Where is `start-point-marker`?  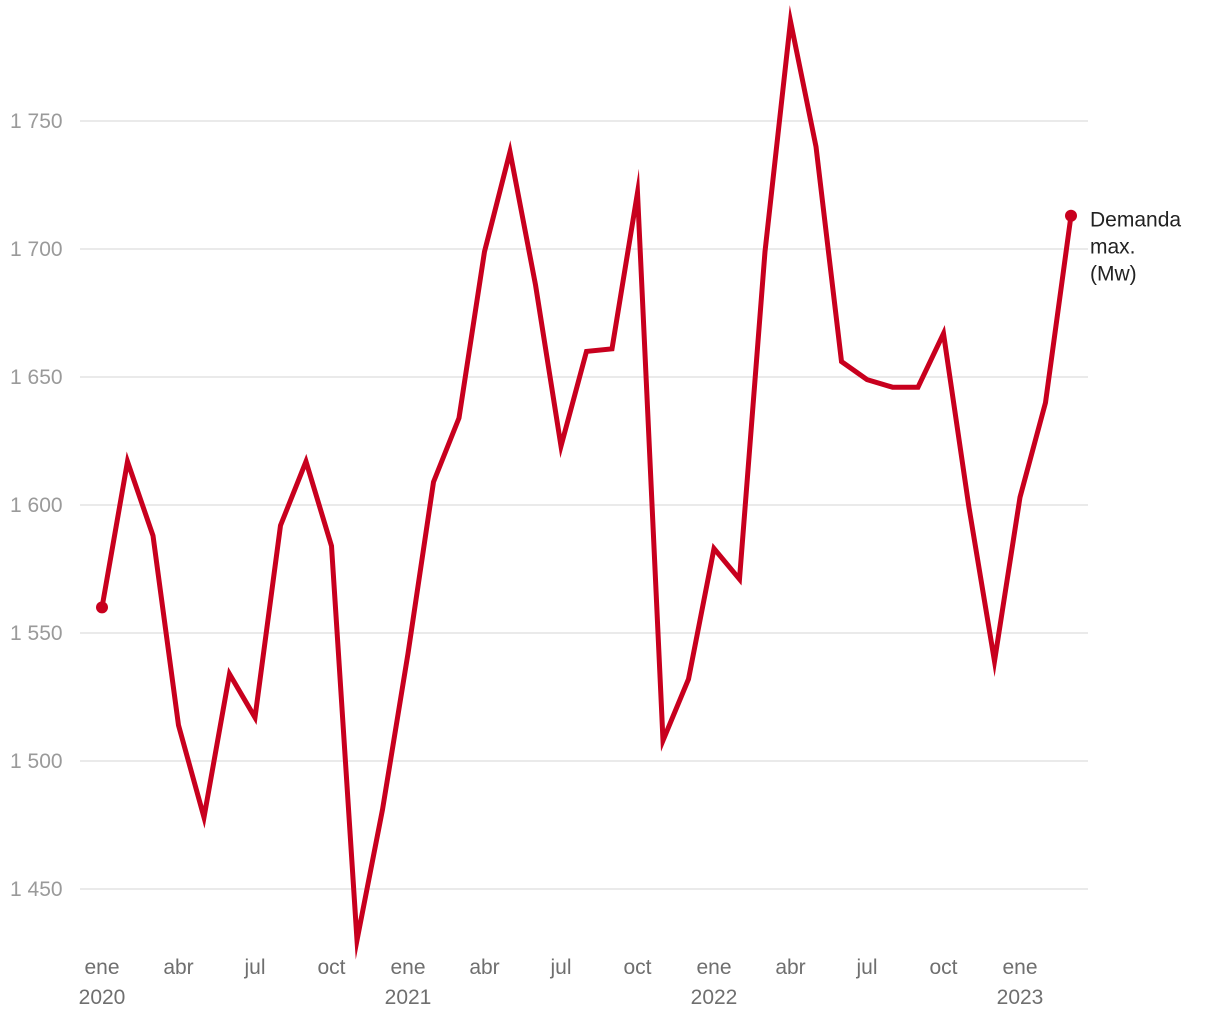 start-point-marker is located at coordinates (102, 607).